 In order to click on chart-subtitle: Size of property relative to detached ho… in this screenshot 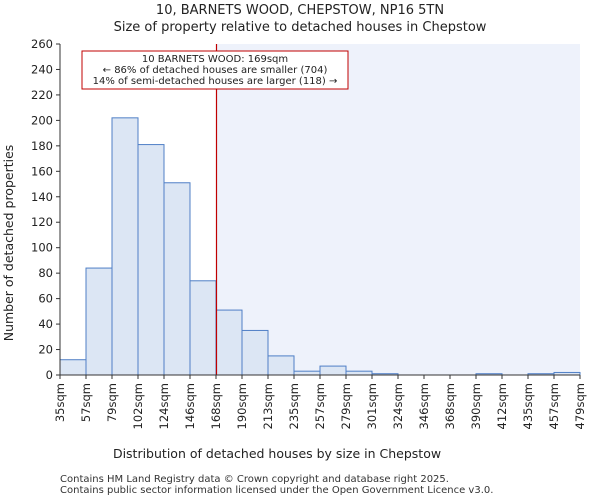, I will do `click(300, 27)`.